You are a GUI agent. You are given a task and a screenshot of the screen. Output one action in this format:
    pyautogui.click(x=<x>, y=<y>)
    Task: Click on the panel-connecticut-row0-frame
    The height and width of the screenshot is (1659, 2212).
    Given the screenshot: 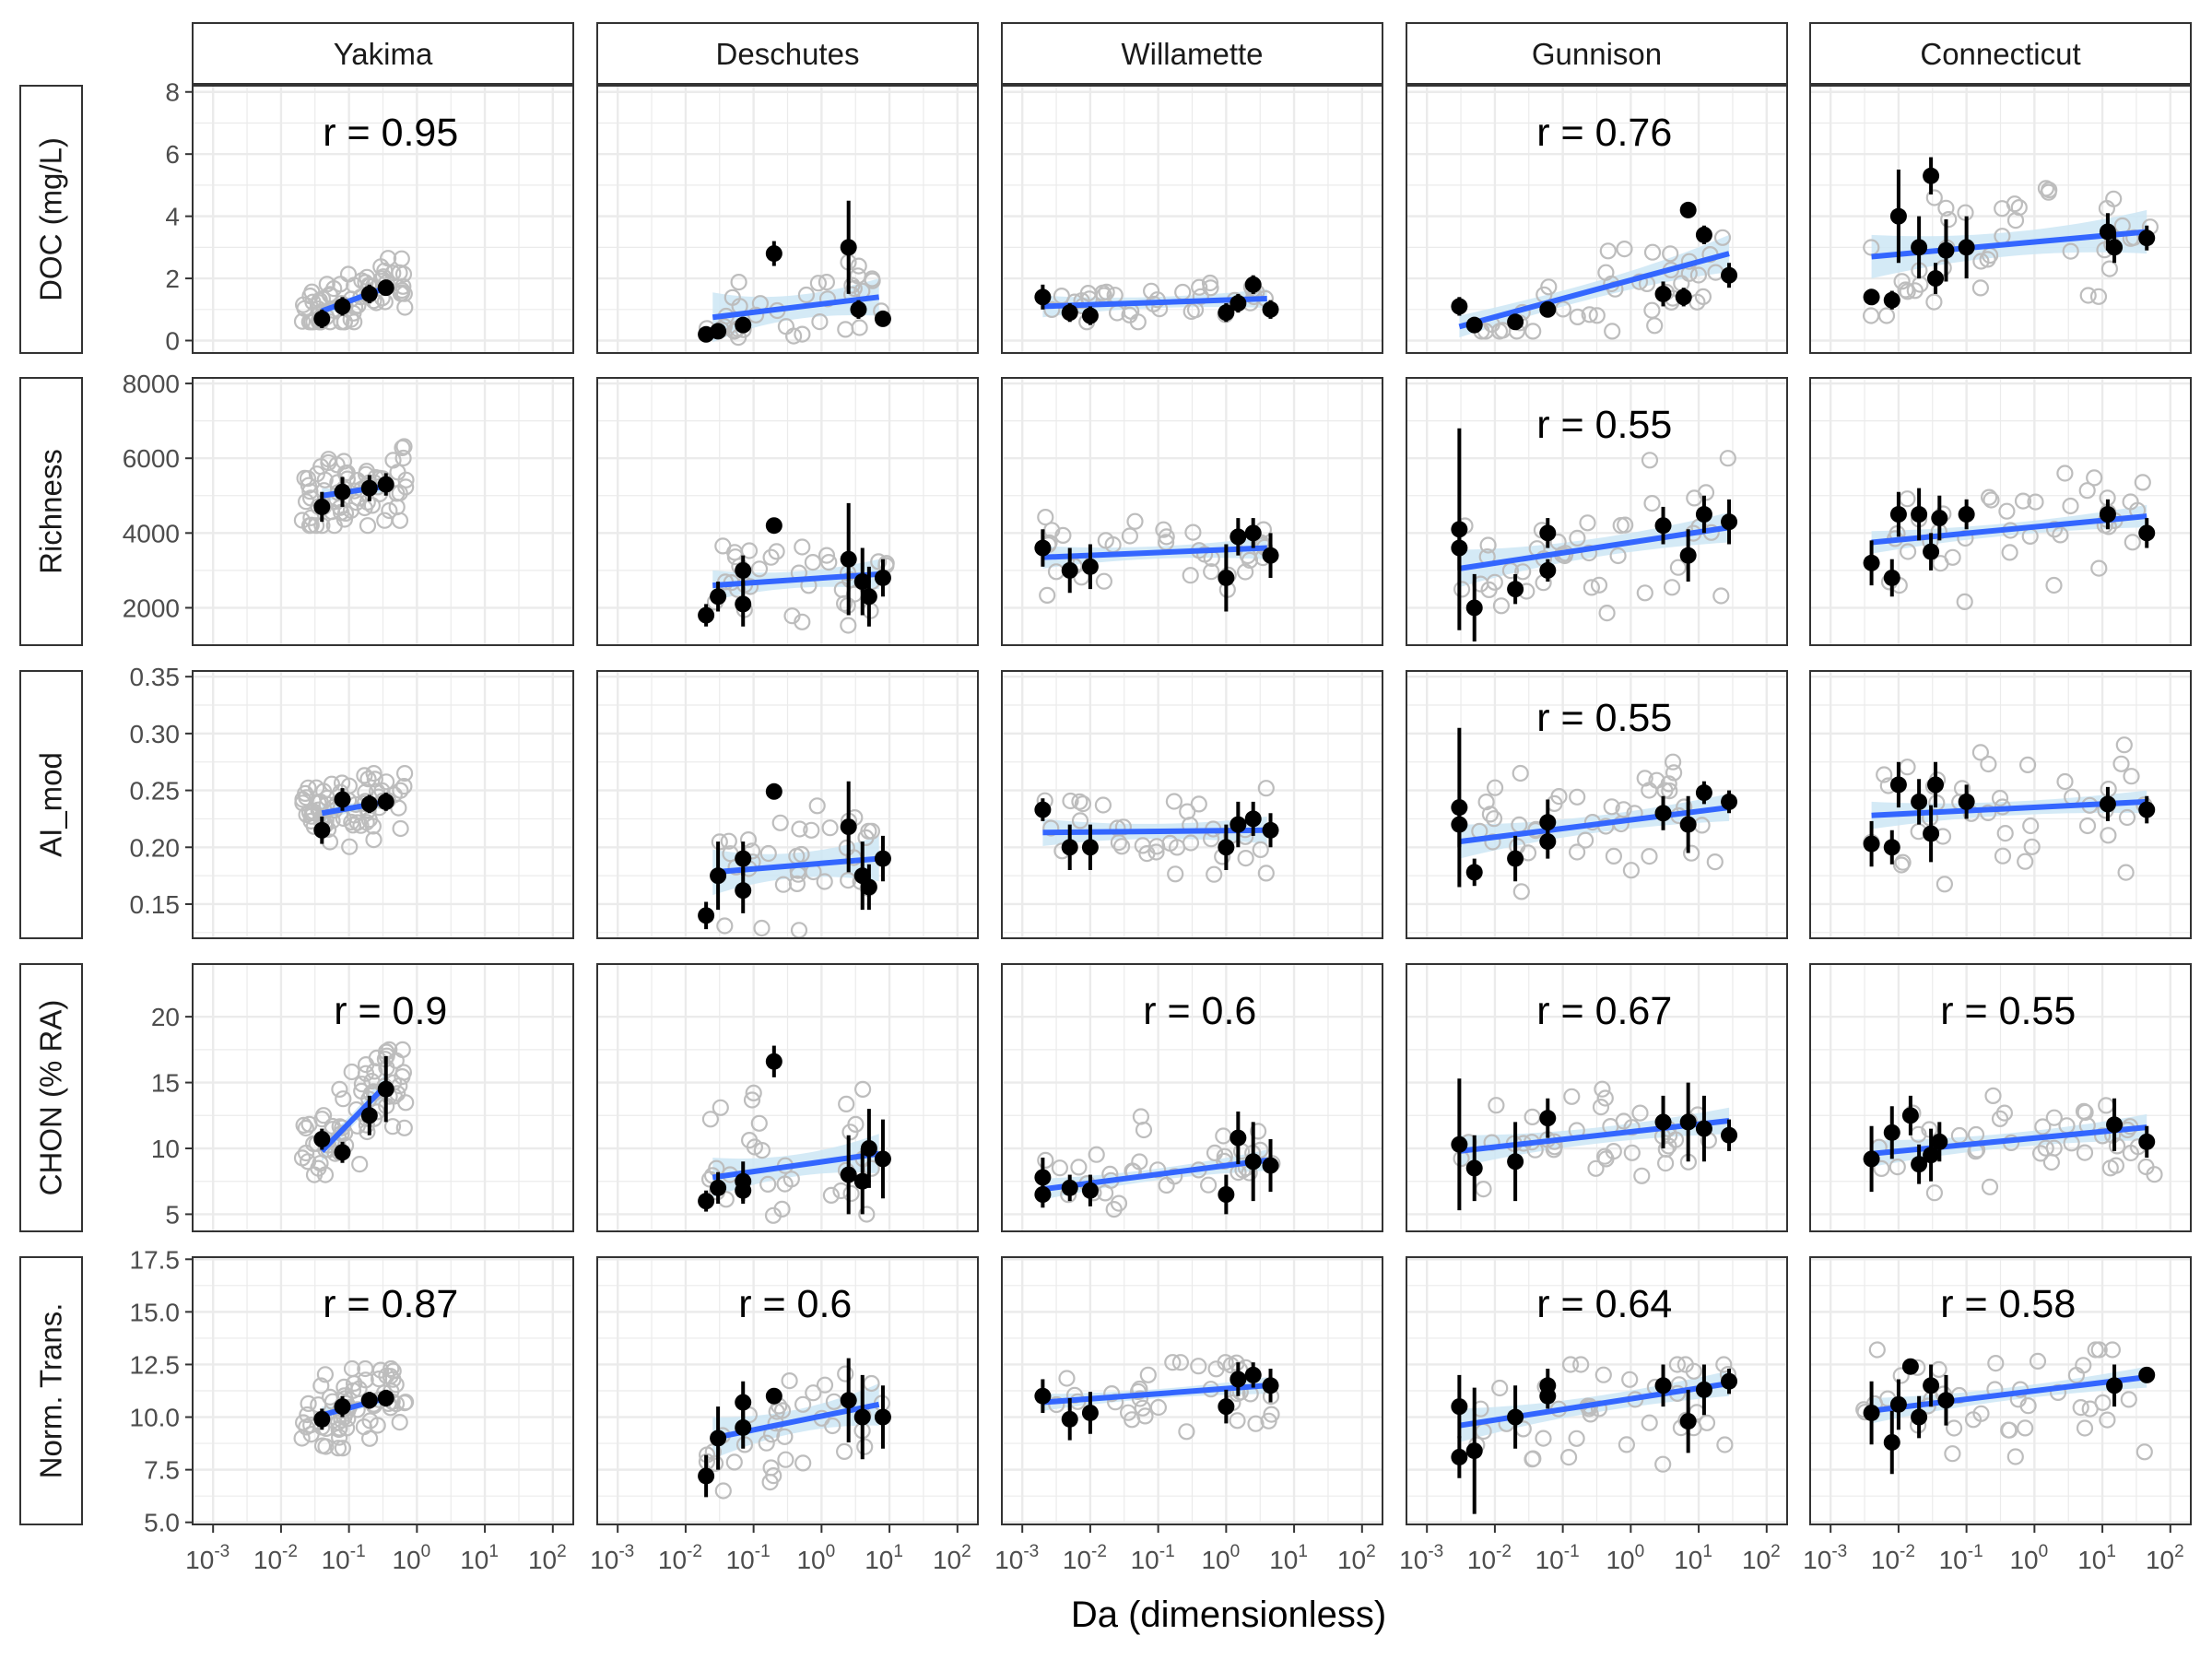 What is the action you would take?
    pyautogui.click(x=2000, y=219)
    